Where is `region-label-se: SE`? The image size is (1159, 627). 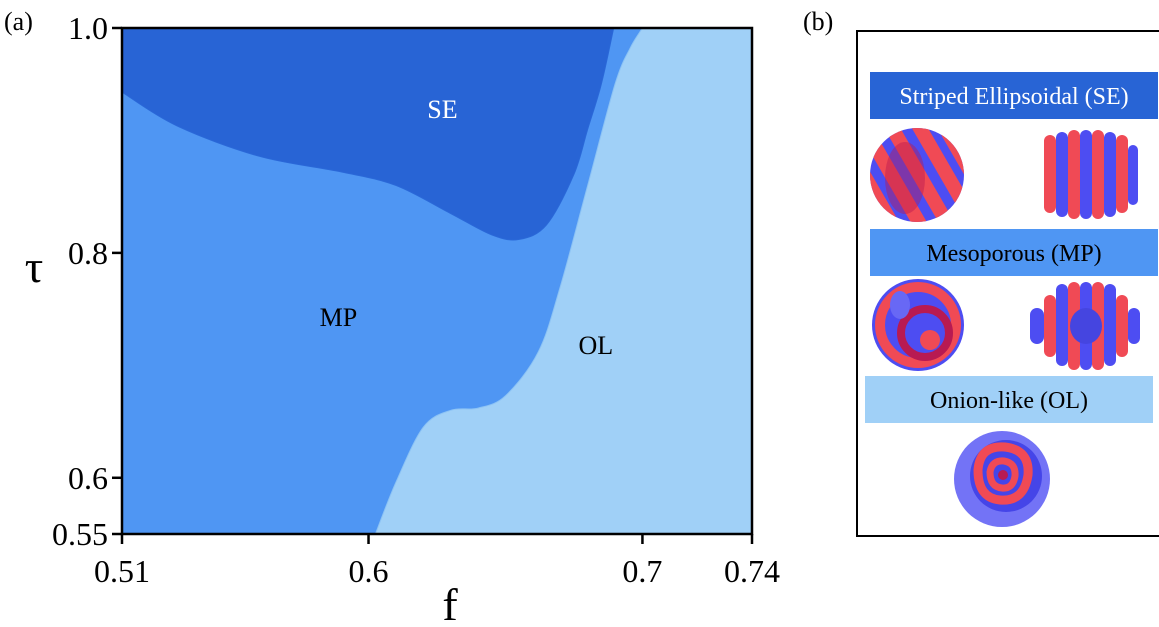
region-label-se: SE is located at coordinates (442, 109).